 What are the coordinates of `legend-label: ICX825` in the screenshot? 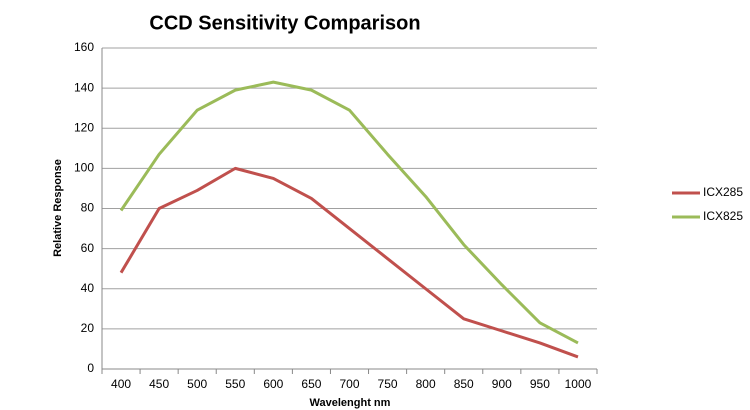 It's located at (723, 216).